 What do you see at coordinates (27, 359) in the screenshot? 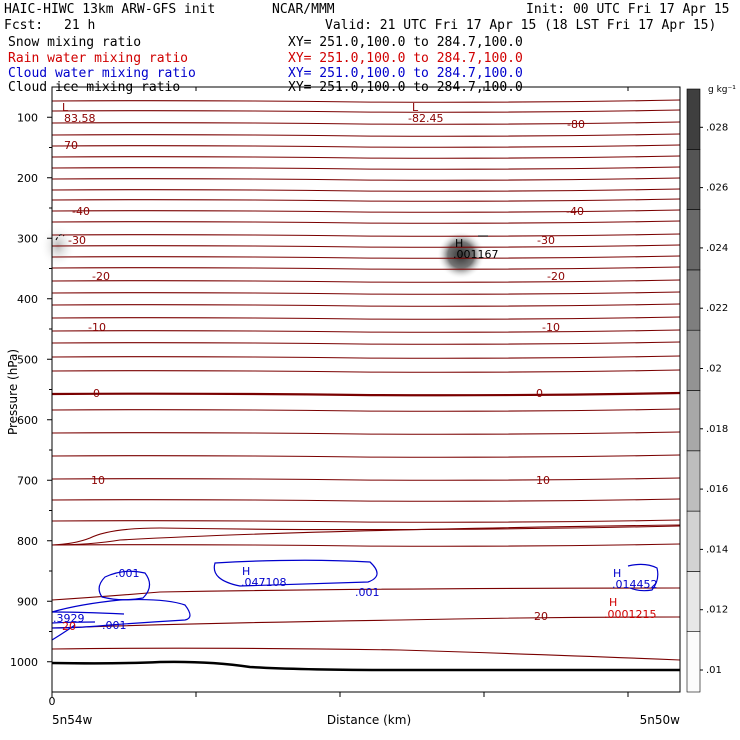
I see `y-tick-label: 500` at bounding box center [27, 359].